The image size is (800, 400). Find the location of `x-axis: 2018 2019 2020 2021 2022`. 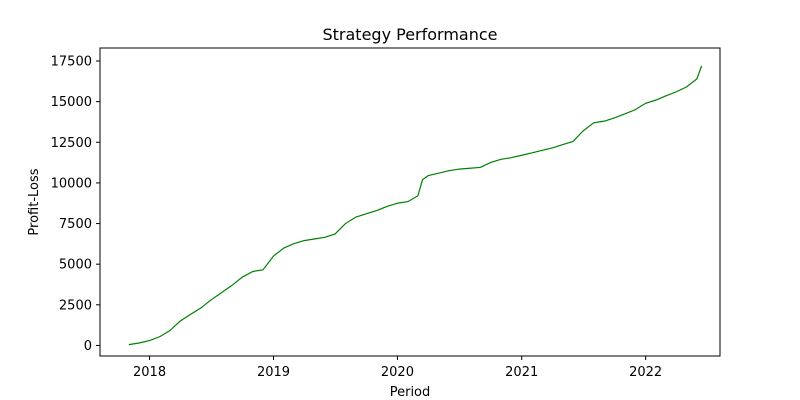

x-axis: 2018 2019 2020 2021 2022 is located at coordinates (397, 368).